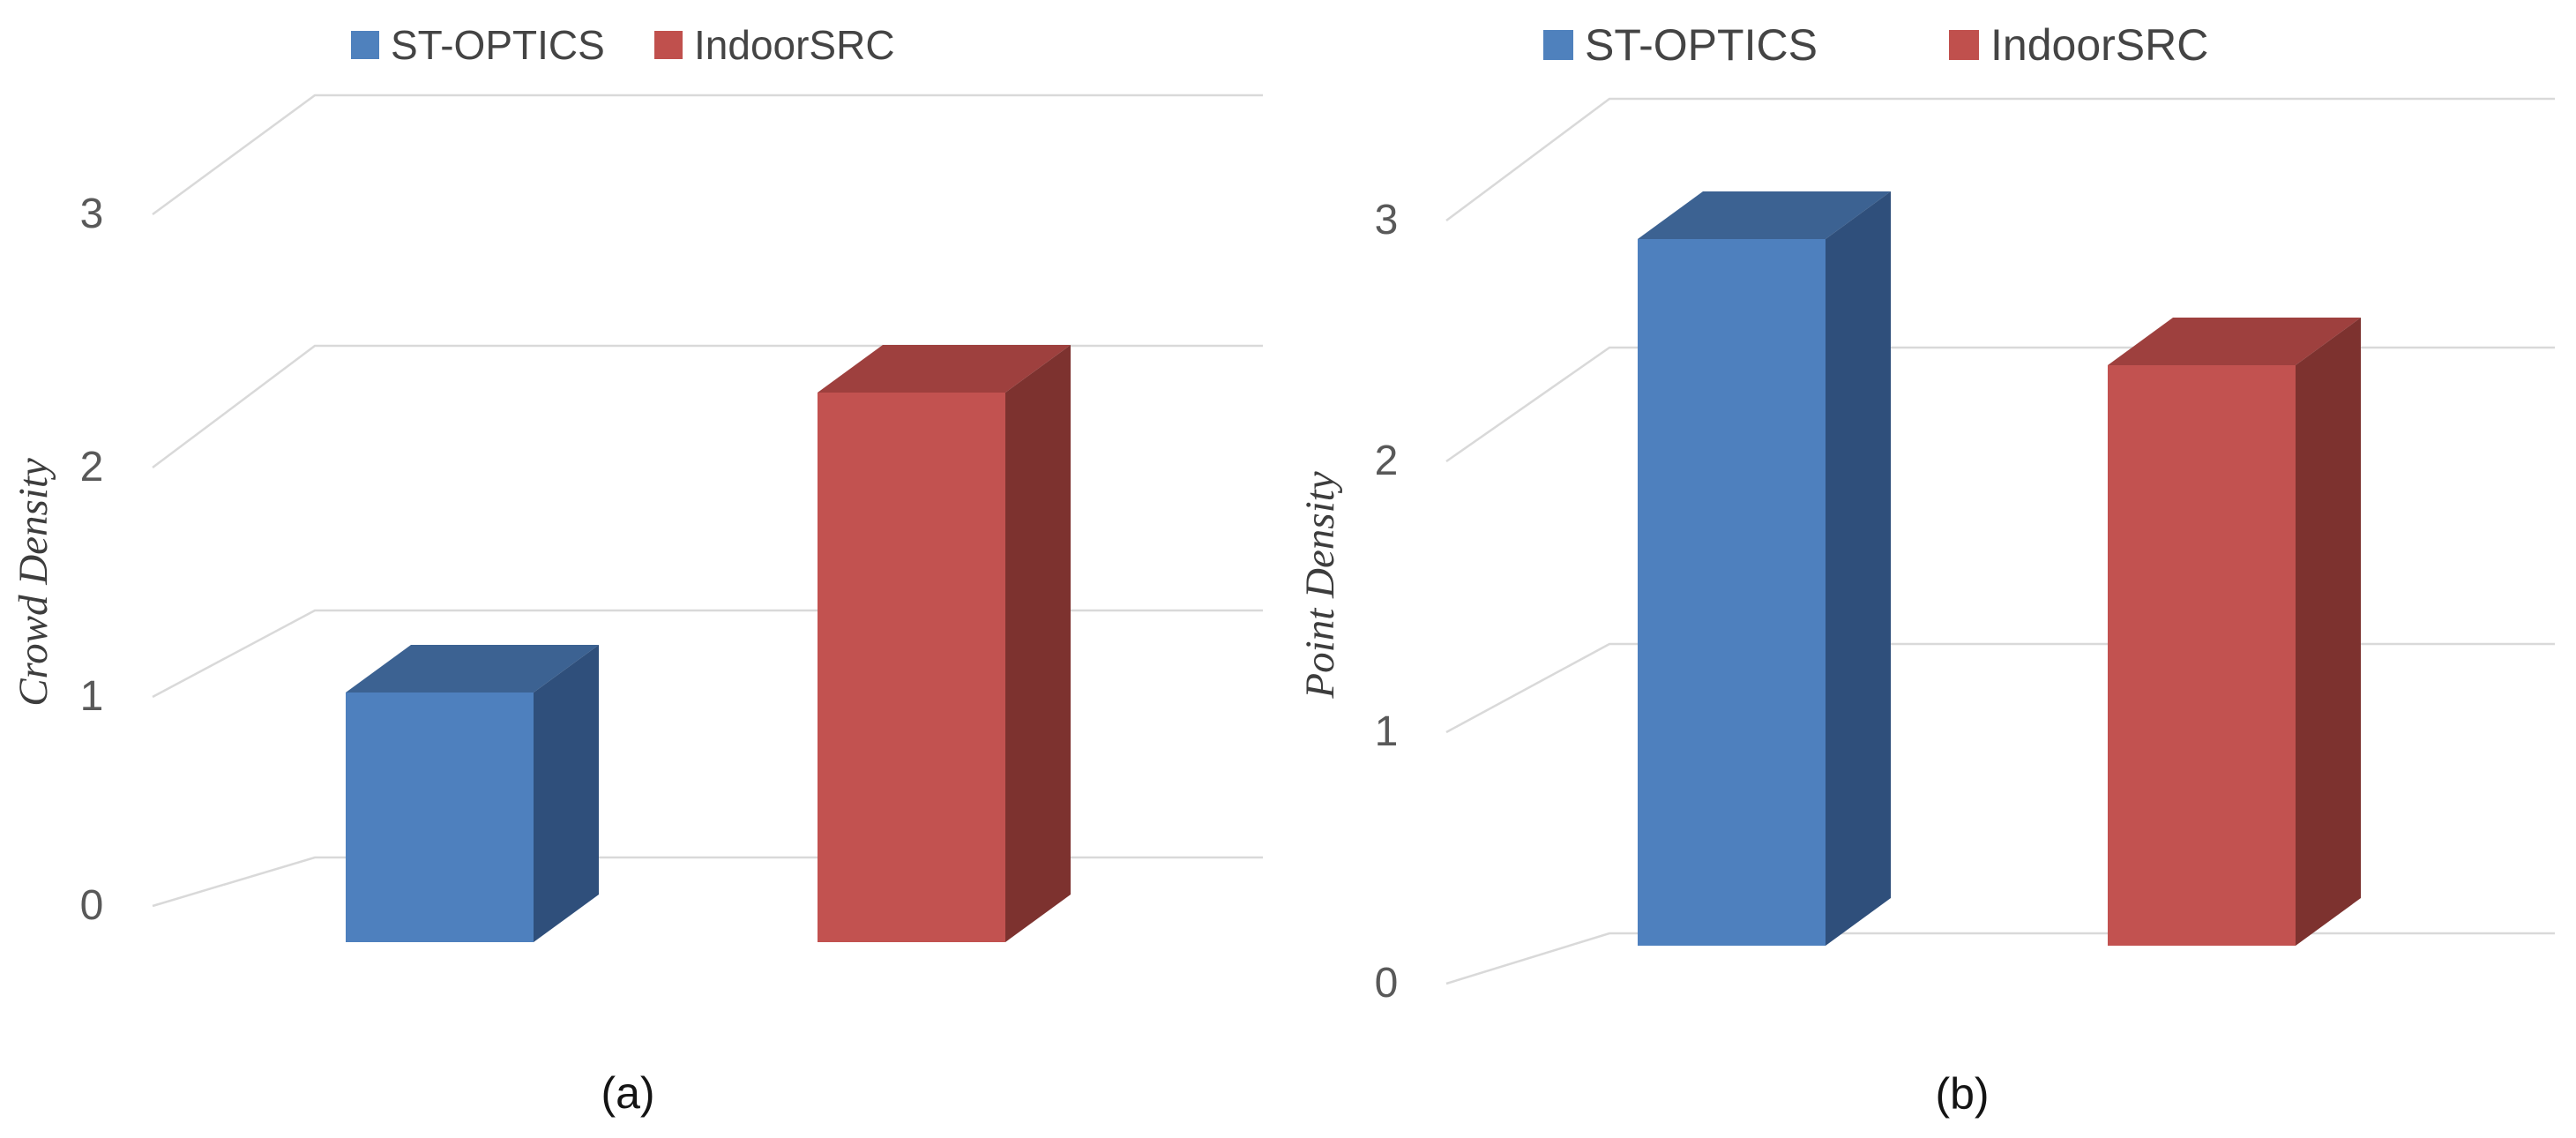 The width and height of the screenshot is (2576, 1138). What do you see at coordinates (2099, 45) in the screenshot?
I see `legend-label-indoorsrc-b: IndoorSRC` at bounding box center [2099, 45].